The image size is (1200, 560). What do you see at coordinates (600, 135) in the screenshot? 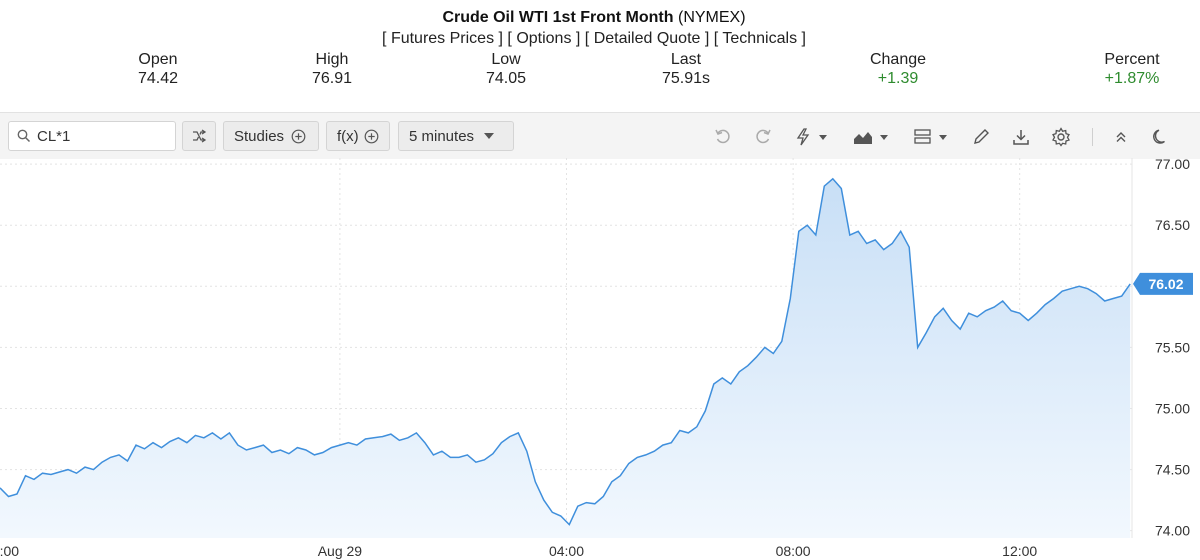
I see `chart-toolbar: CL*1 Studies f(x) 5 minutes` at bounding box center [600, 135].